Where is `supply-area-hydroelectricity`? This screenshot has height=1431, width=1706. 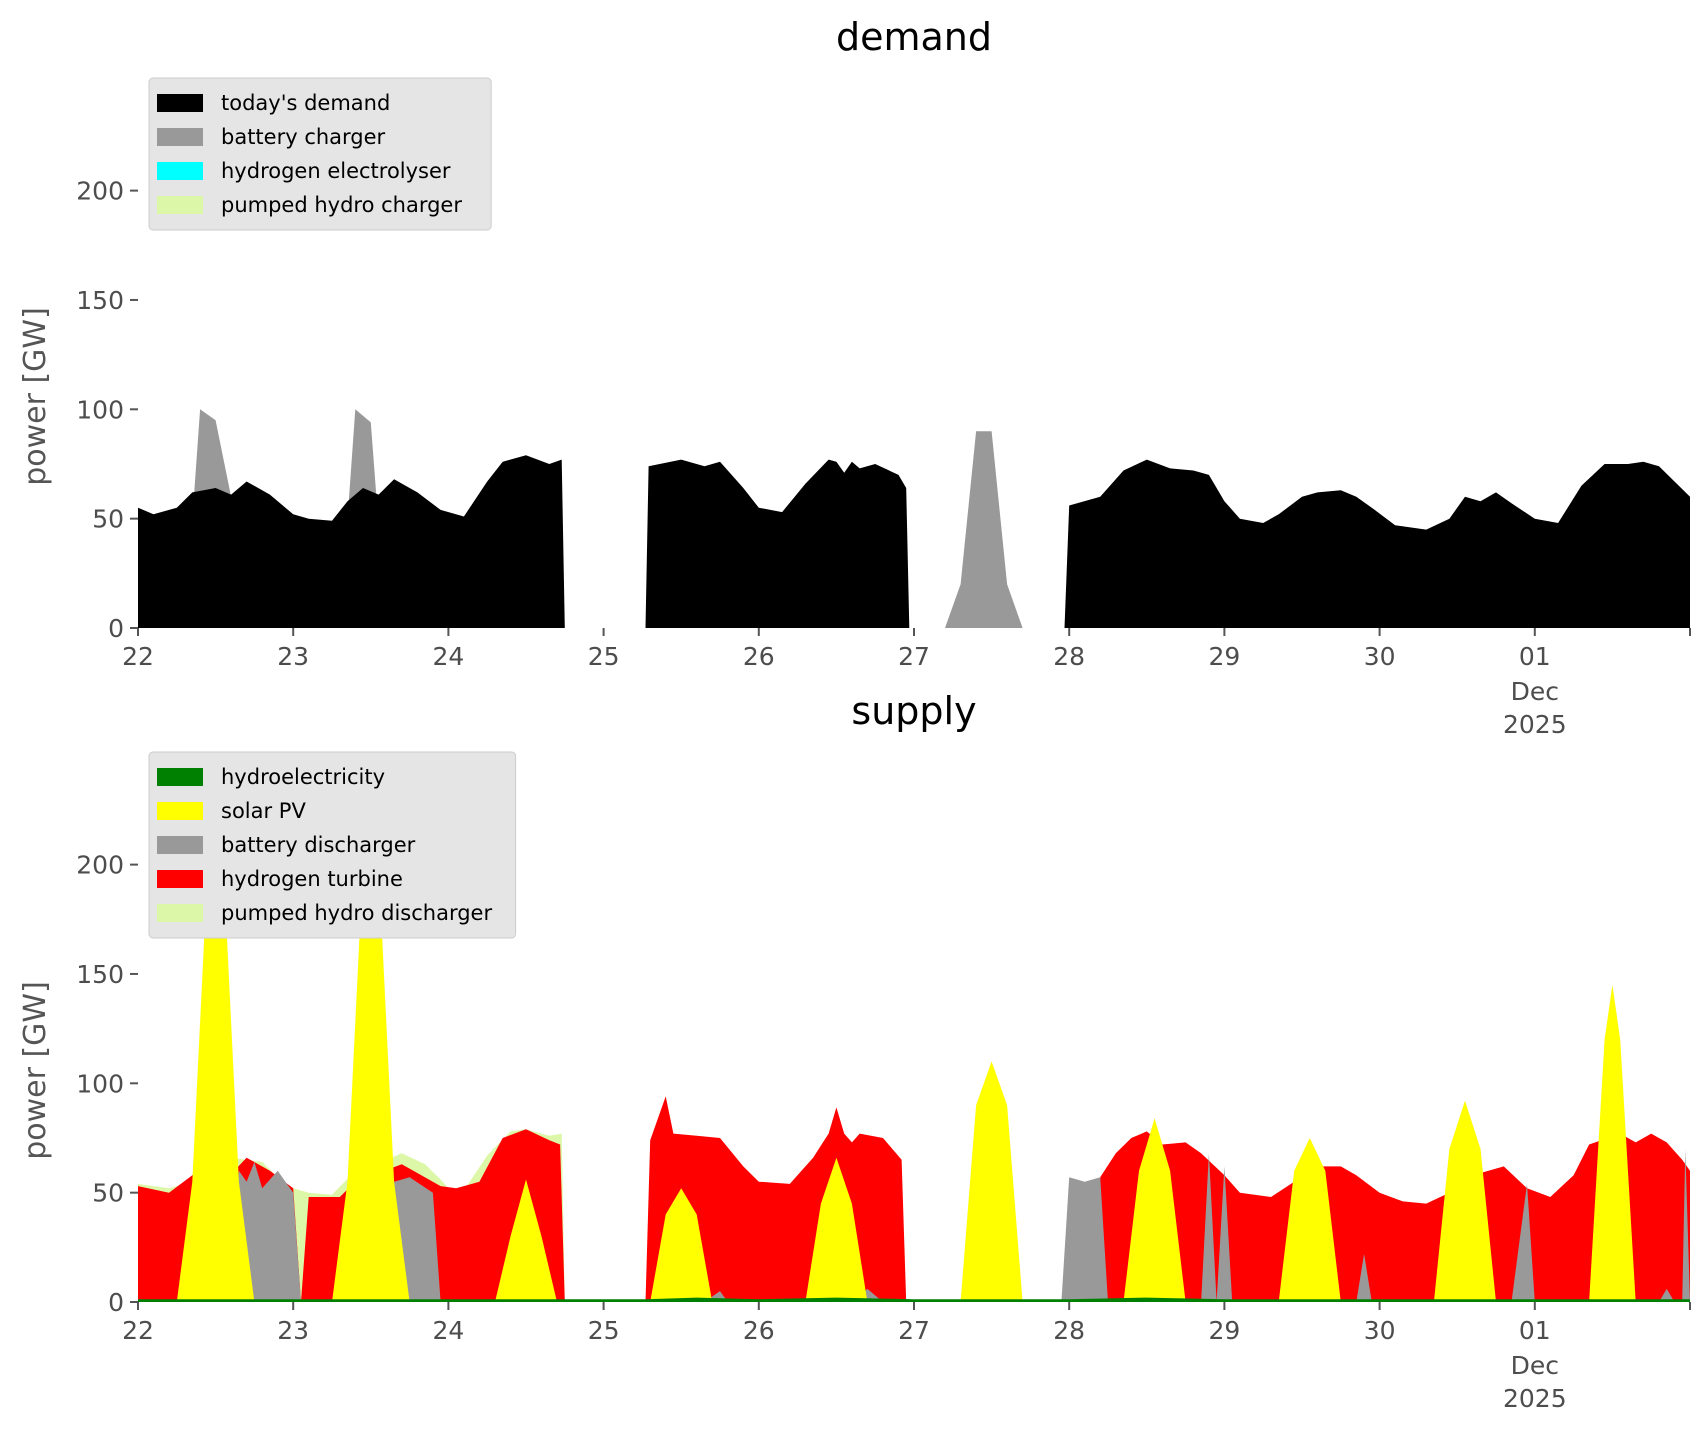 supply-area-hydroelectricity is located at coordinates (914, 1299).